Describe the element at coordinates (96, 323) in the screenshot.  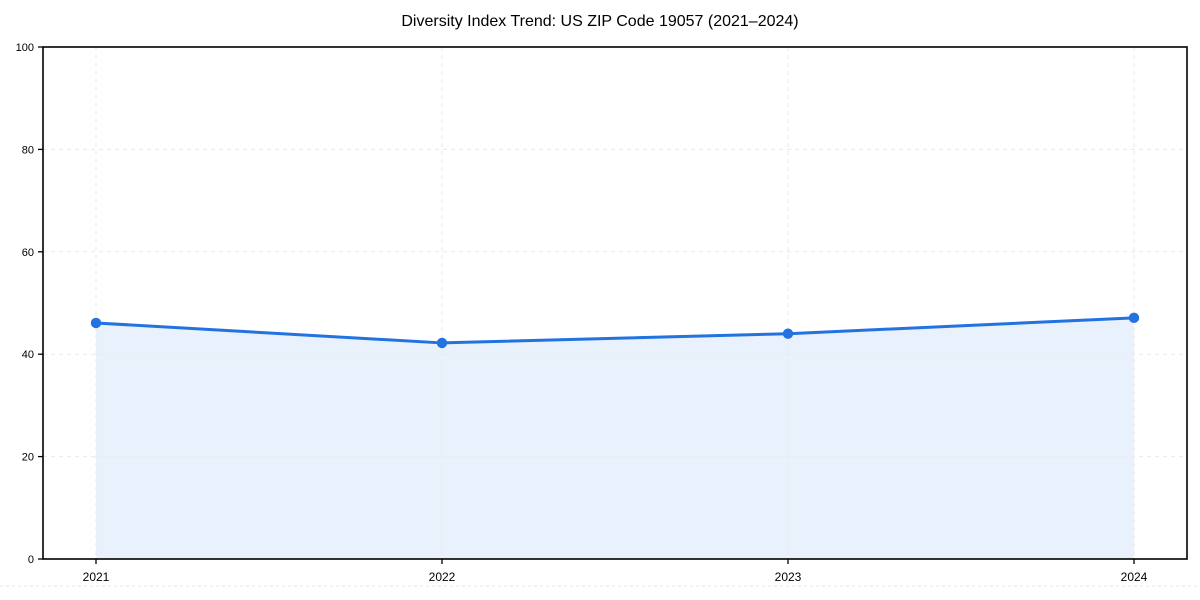
I see `data-point-2021` at that location.